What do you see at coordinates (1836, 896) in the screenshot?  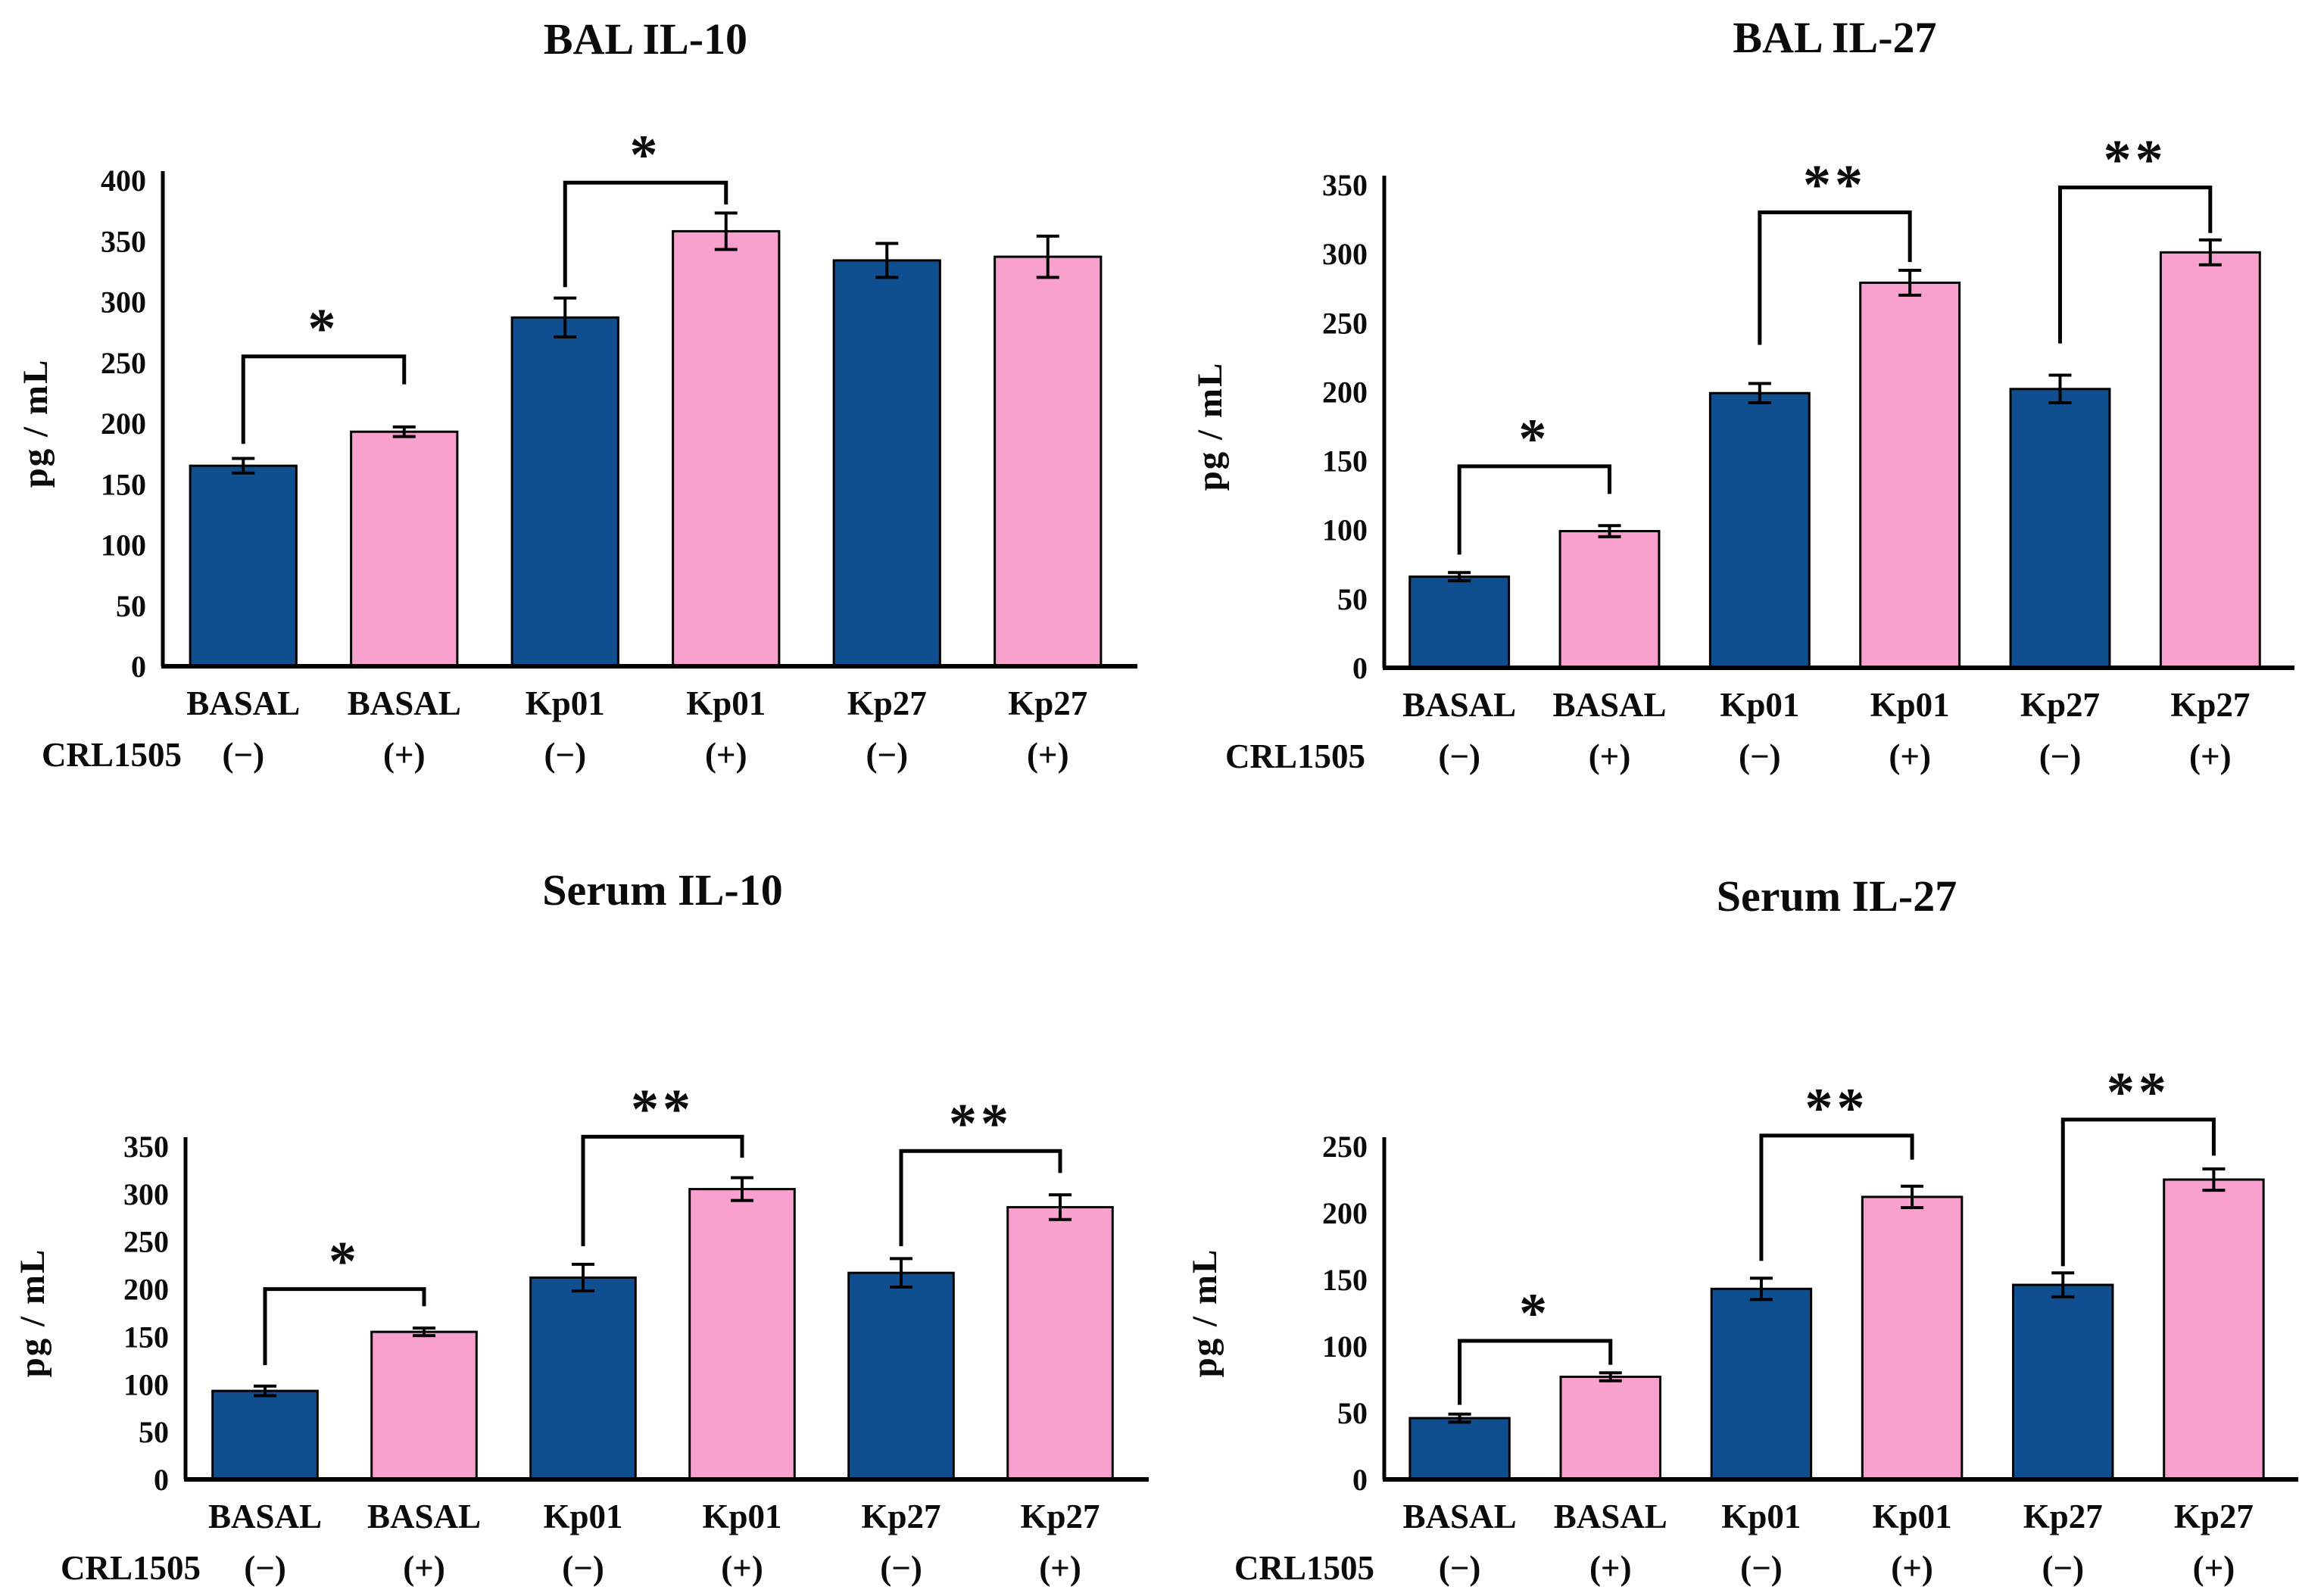 I see `chart-title-serum-il27: Serum IL-27` at bounding box center [1836, 896].